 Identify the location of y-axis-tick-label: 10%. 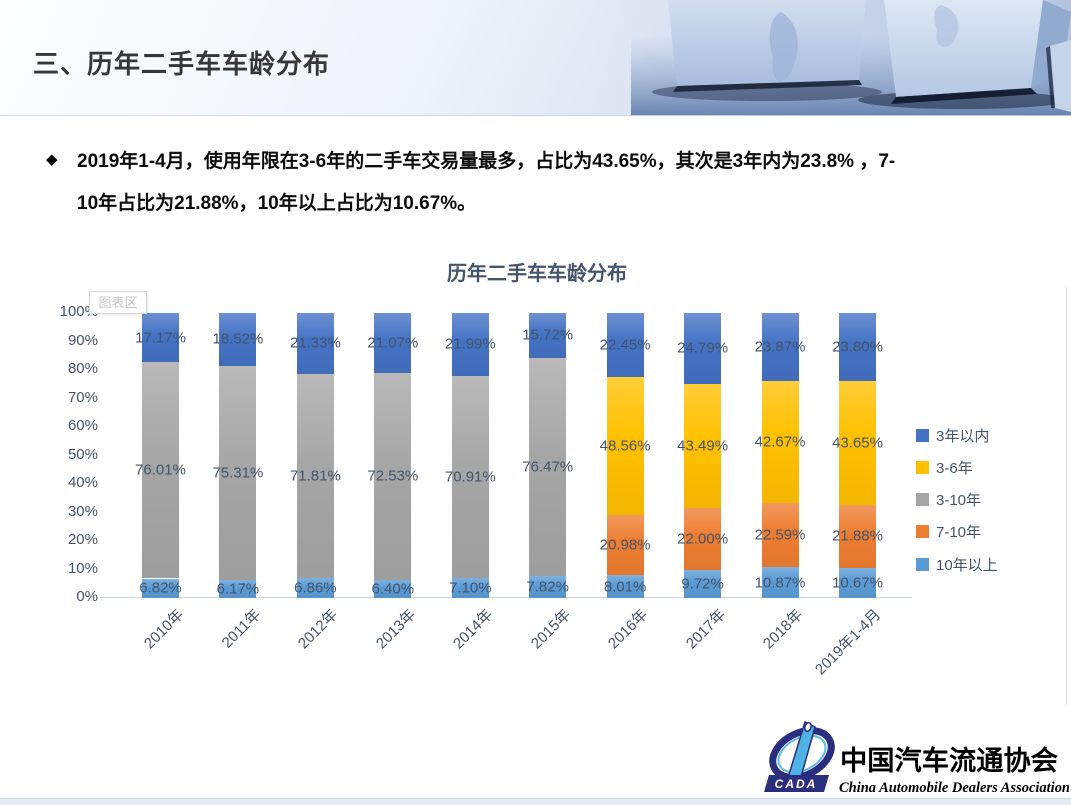
(82, 568).